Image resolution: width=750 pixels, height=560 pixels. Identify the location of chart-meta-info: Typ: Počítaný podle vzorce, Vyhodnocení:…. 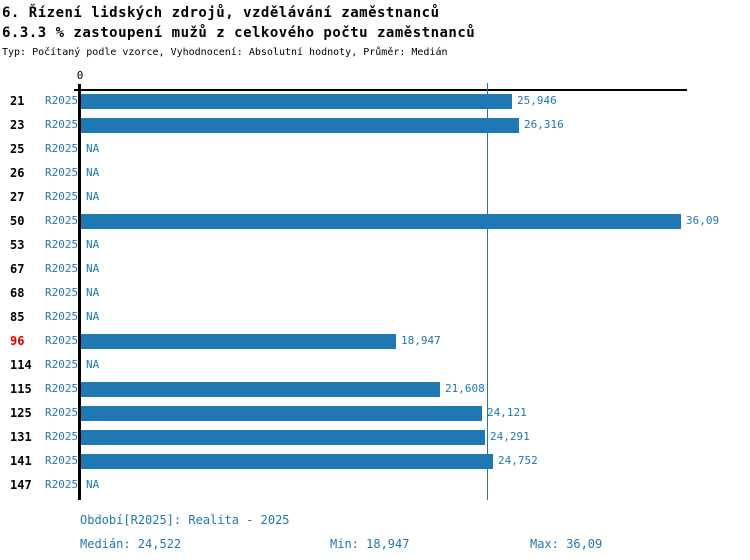
(225, 52).